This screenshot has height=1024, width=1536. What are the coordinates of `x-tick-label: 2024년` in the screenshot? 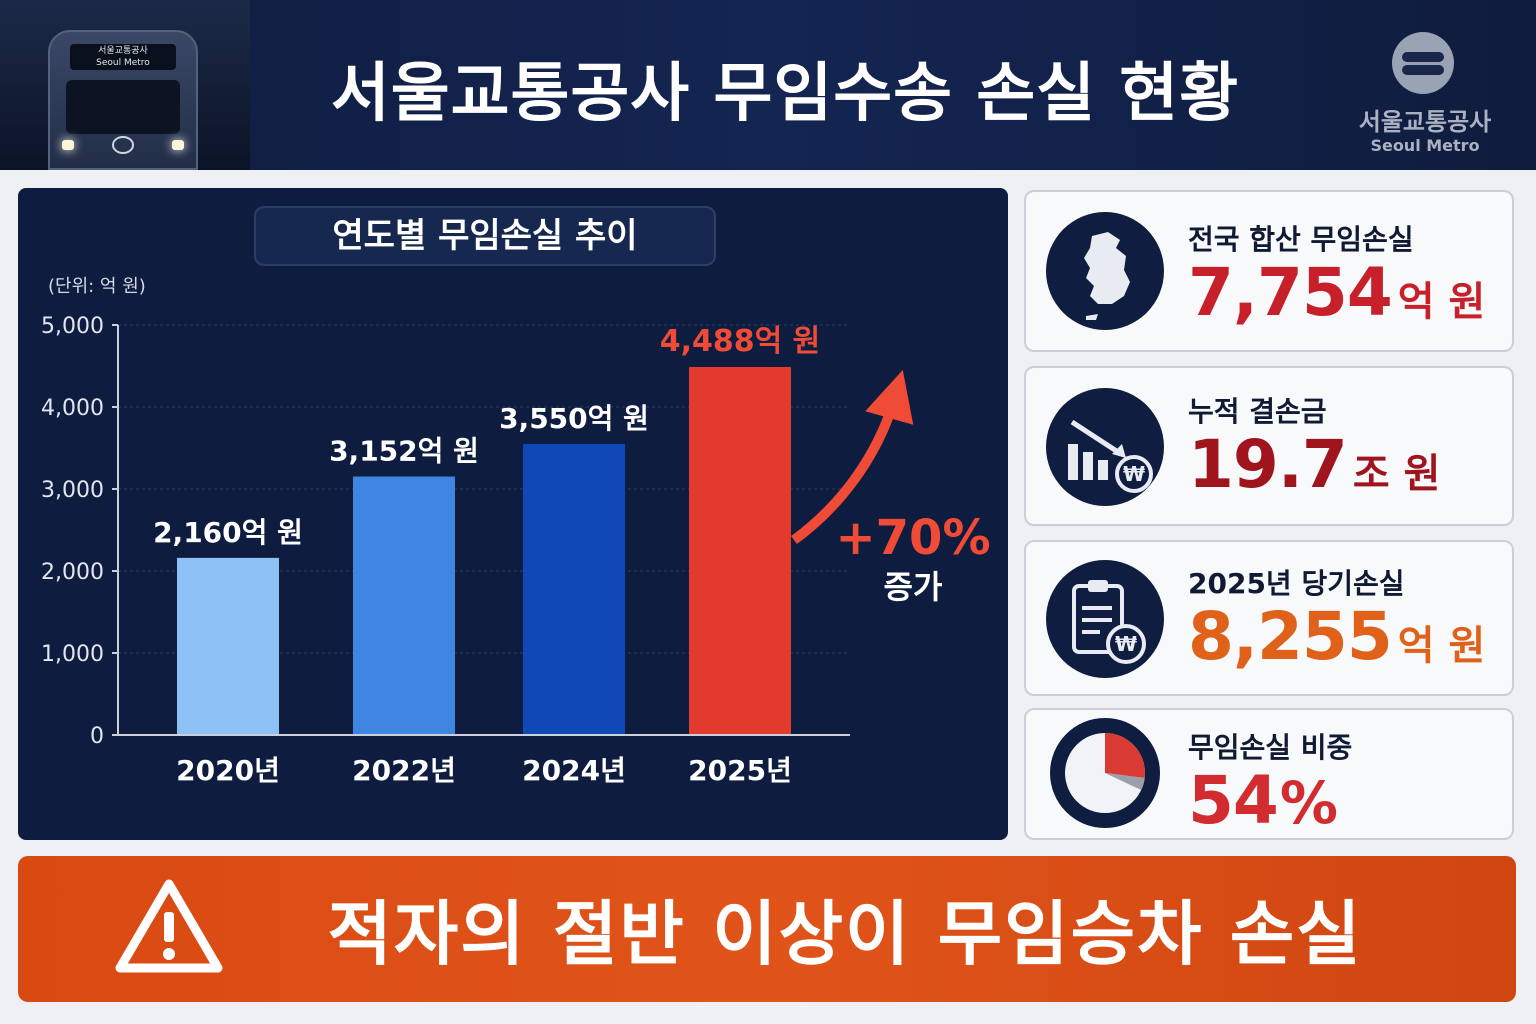 It's located at (574, 770).